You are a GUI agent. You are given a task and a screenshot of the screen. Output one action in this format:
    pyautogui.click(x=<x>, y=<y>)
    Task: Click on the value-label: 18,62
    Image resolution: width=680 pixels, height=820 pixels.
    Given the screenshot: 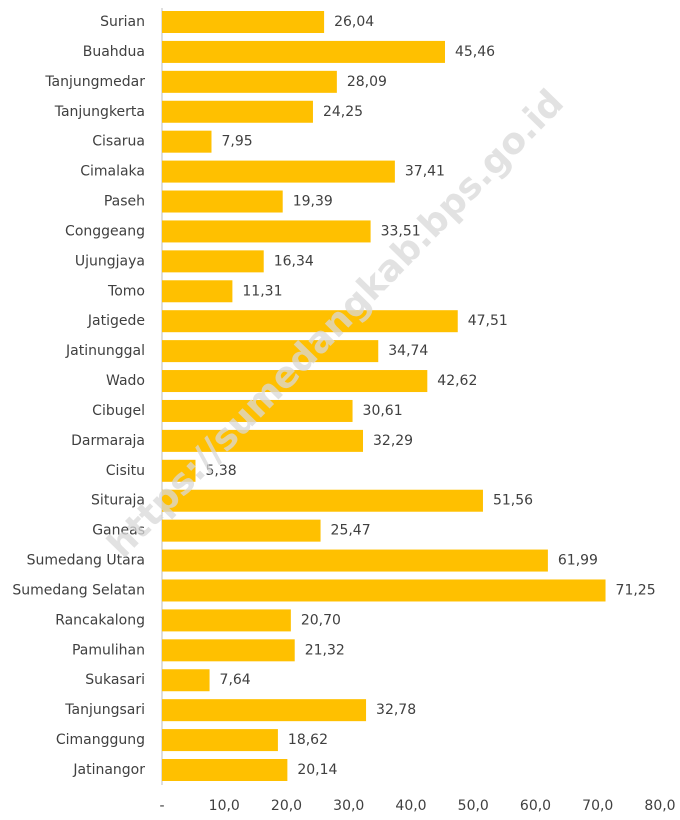 What is the action you would take?
    pyautogui.click(x=308, y=740)
    